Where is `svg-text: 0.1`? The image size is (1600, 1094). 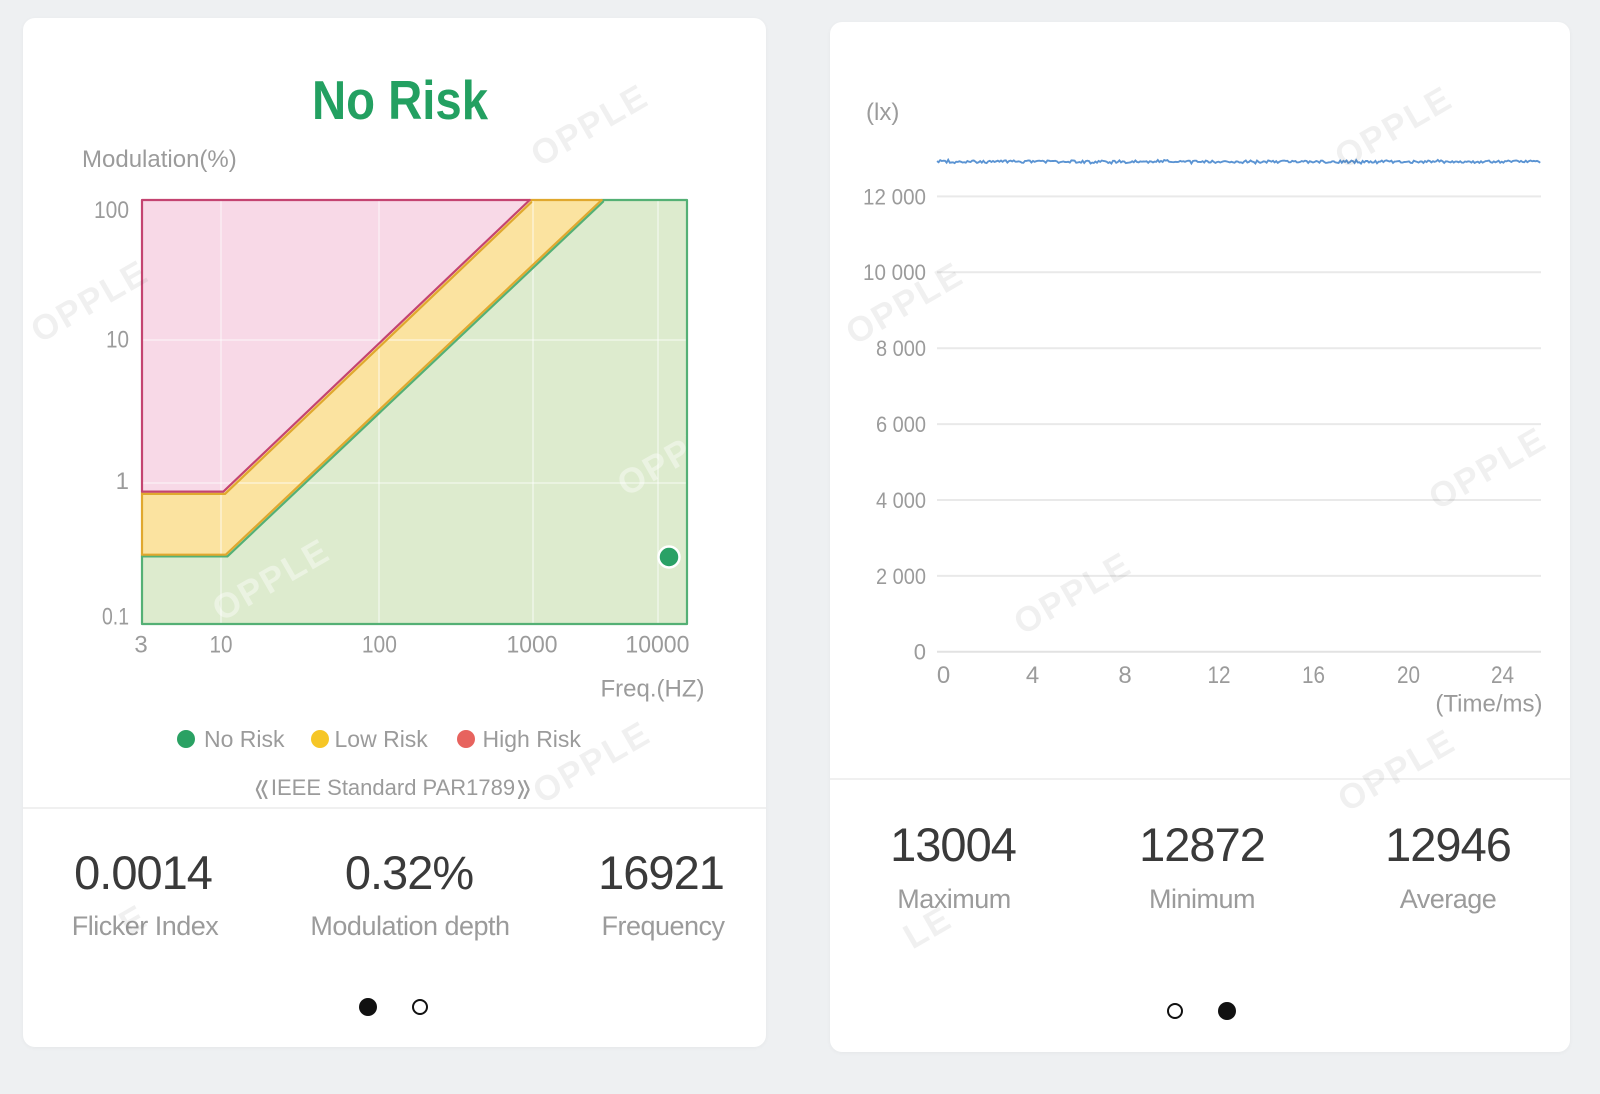
svg-text: 0.1 is located at coordinates (115, 617).